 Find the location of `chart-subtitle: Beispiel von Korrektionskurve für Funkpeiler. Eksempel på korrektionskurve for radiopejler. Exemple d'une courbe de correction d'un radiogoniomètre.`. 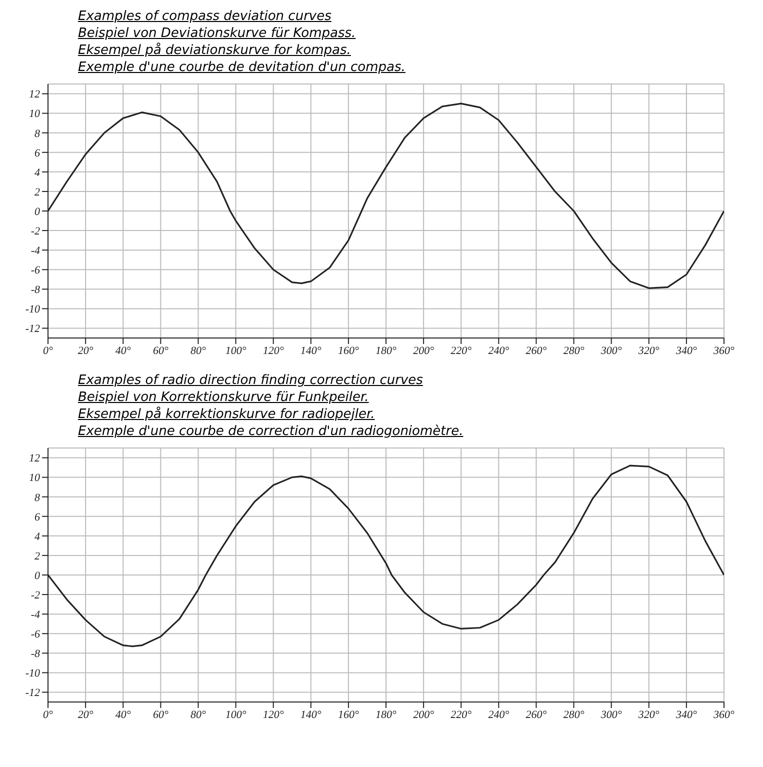

chart-subtitle: Beispiel von Korrektionskurve für Funkpeiler. Eksempel på korrektionskurve for radiopejler. Exemple d'une courbe de correction d'un radiogoniomètre. is located at coordinates (271, 414).